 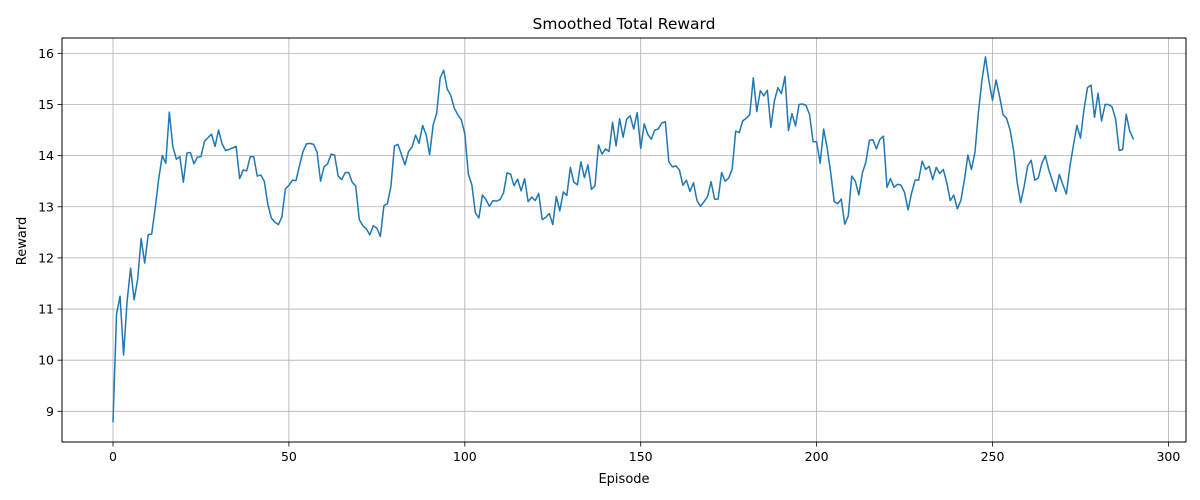 What do you see at coordinates (46, 257) in the screenshot?
I see `y-tick-label: 12` at bounding box center [46, 257].